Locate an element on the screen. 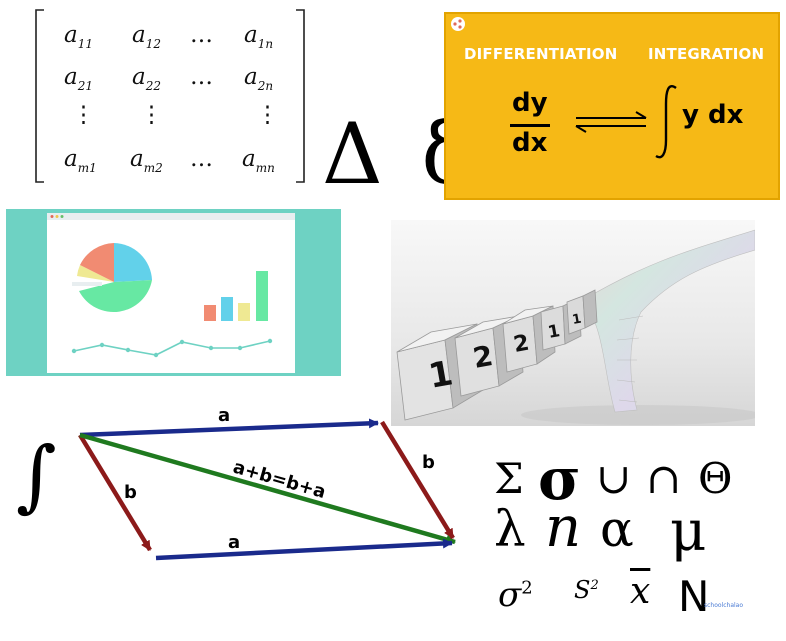 This screenshot has height=641, width=786. integral-sign: ∫ is located at coordinates (36, 476).